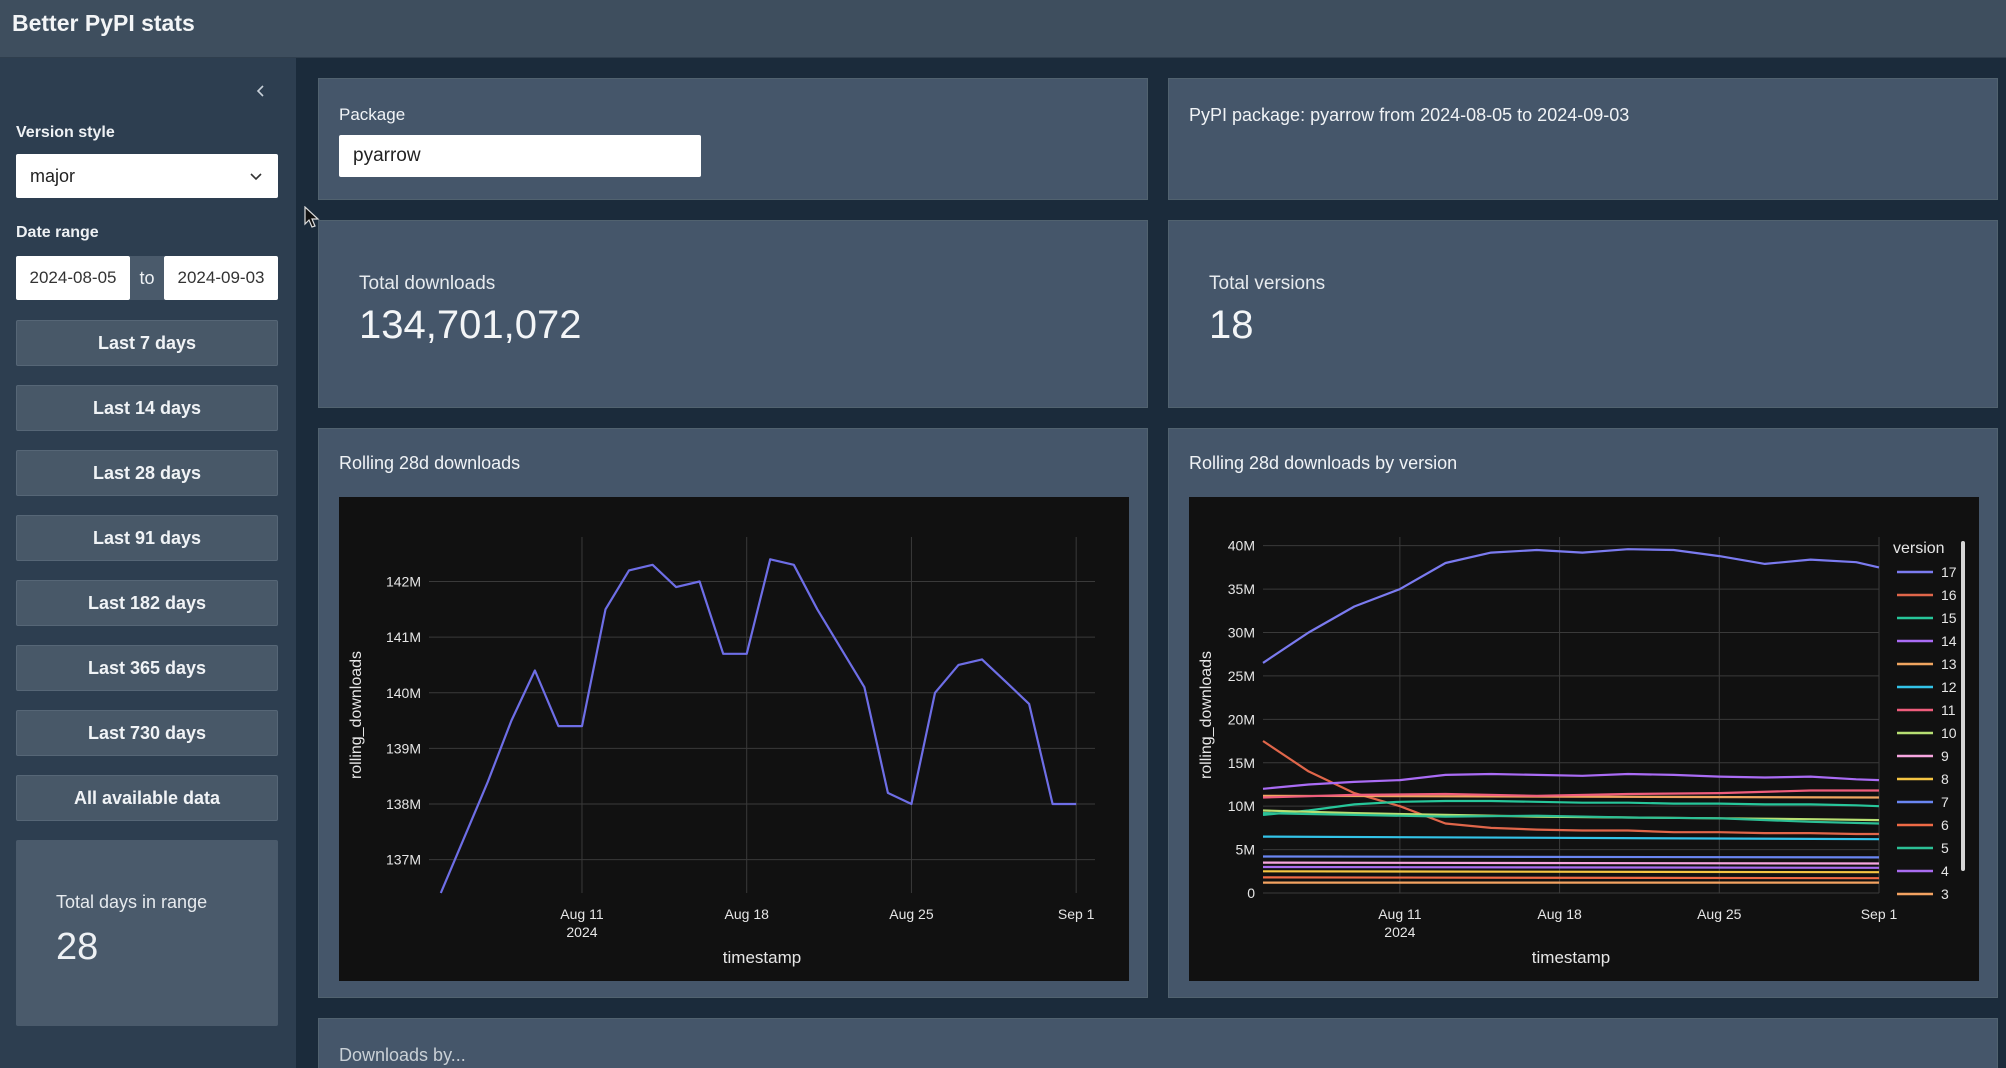 The width and height of the screenshot is (2006, 1068). I want to click on y-tick-label: 35M, so click(1241, 589).